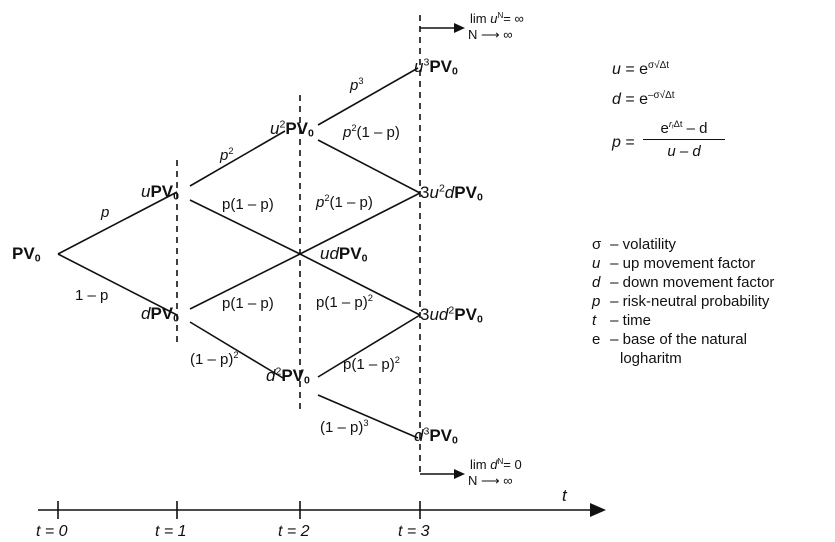  What do you see at coordinates (640, 68) in the screenshot?
I see `formula-u: u = eσ√Δt` at bounding box center [640, 68].